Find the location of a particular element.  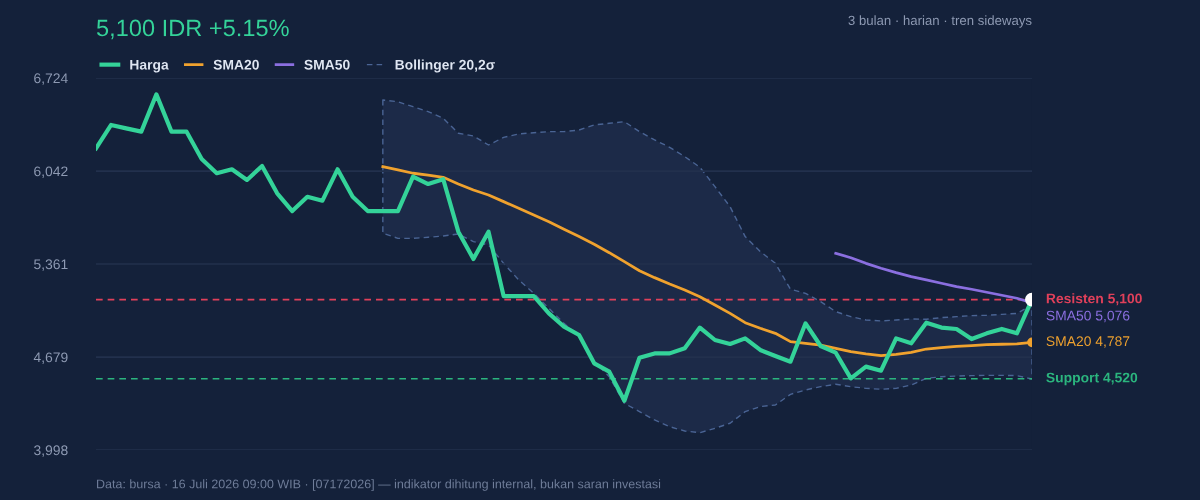

ref-line-label: Resisten 5,100 is located at coordinates (1094, 299).